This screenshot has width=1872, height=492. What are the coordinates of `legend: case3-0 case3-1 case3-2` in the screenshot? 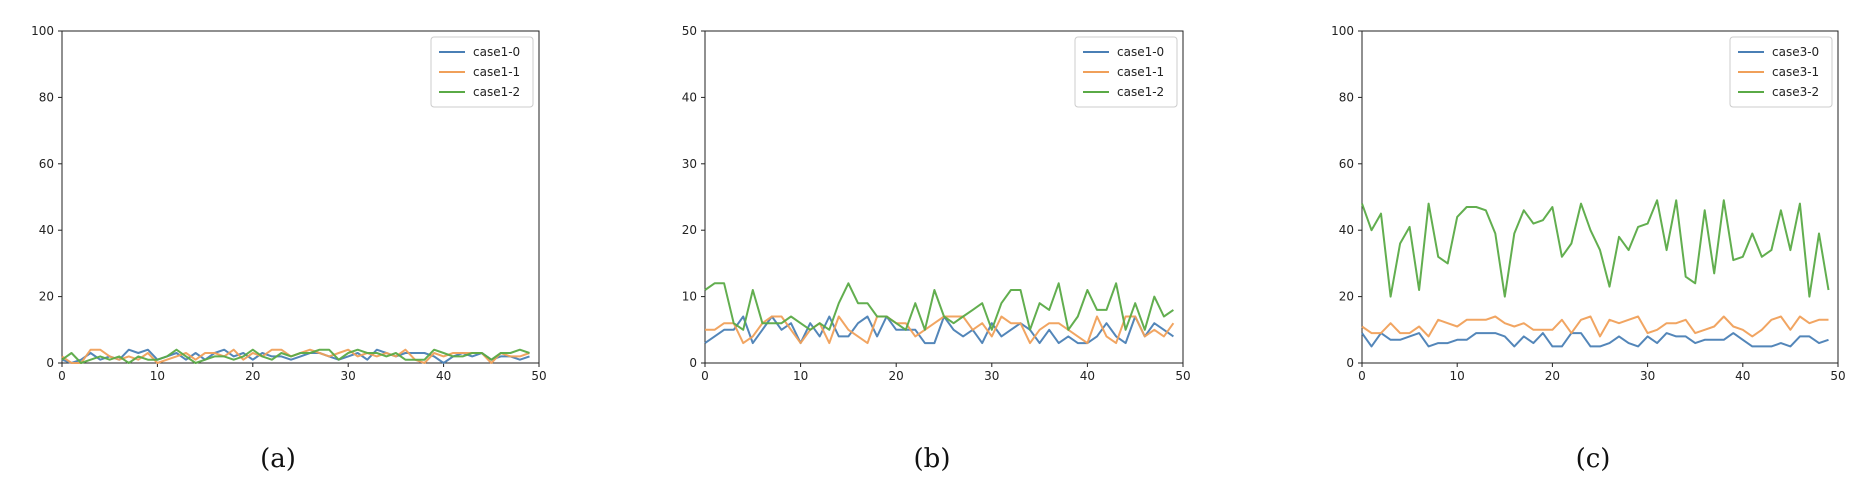 It's located at (1781, 72).